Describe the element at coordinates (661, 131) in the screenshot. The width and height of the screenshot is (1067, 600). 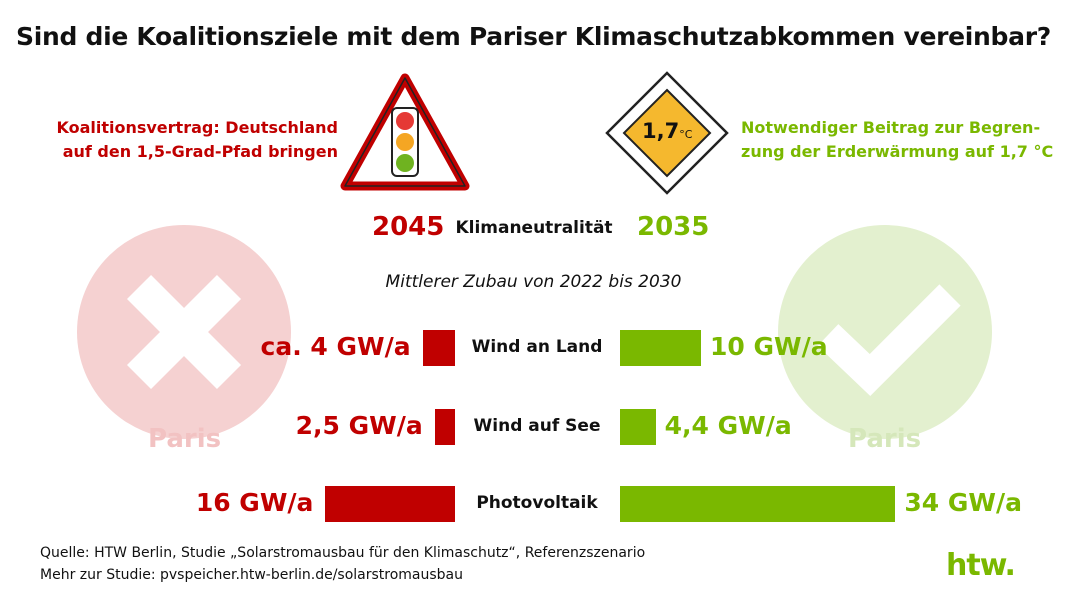
I see `sign-number: 1,7` at that location.